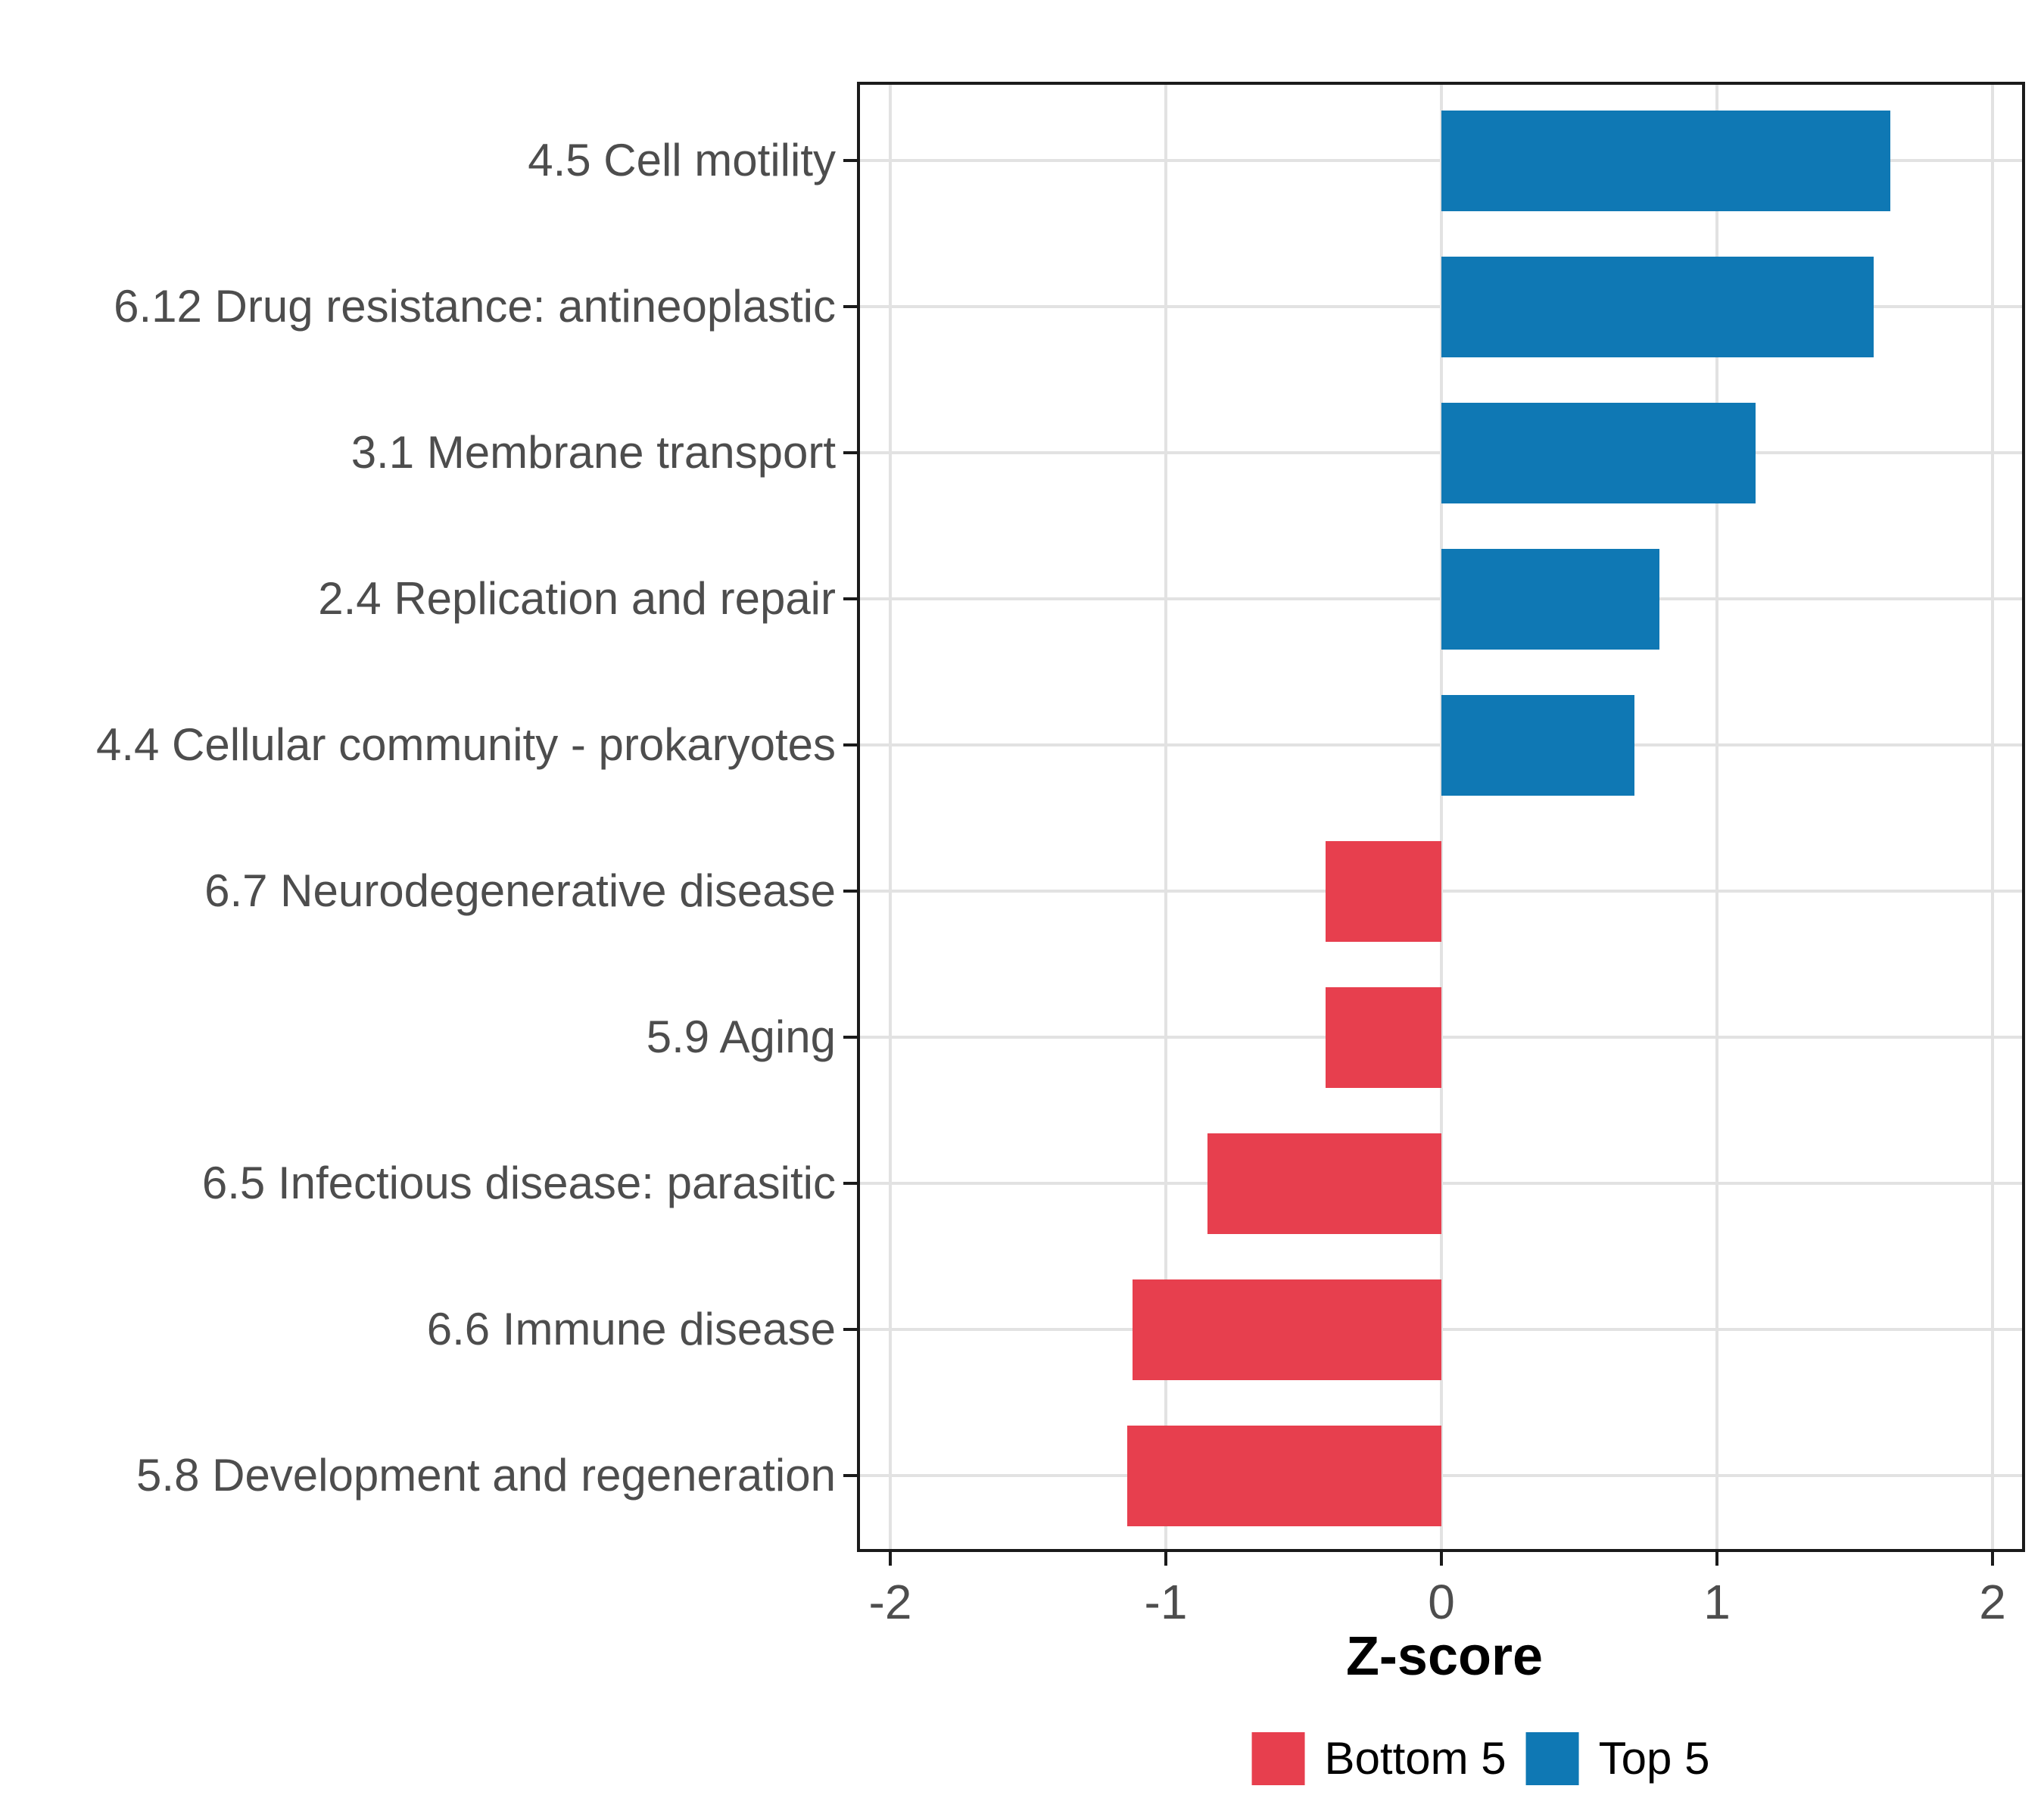  I want to click on x-tick-label: 1, so click(1717, 1602).